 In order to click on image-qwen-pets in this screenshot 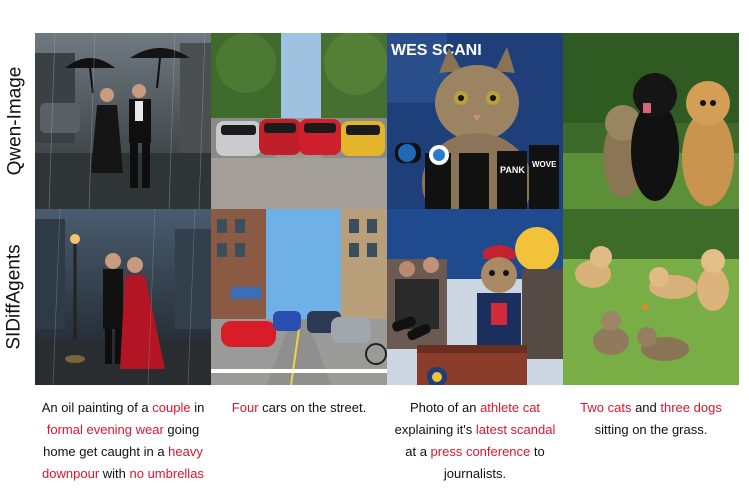, I will do `click(651, 121)`.